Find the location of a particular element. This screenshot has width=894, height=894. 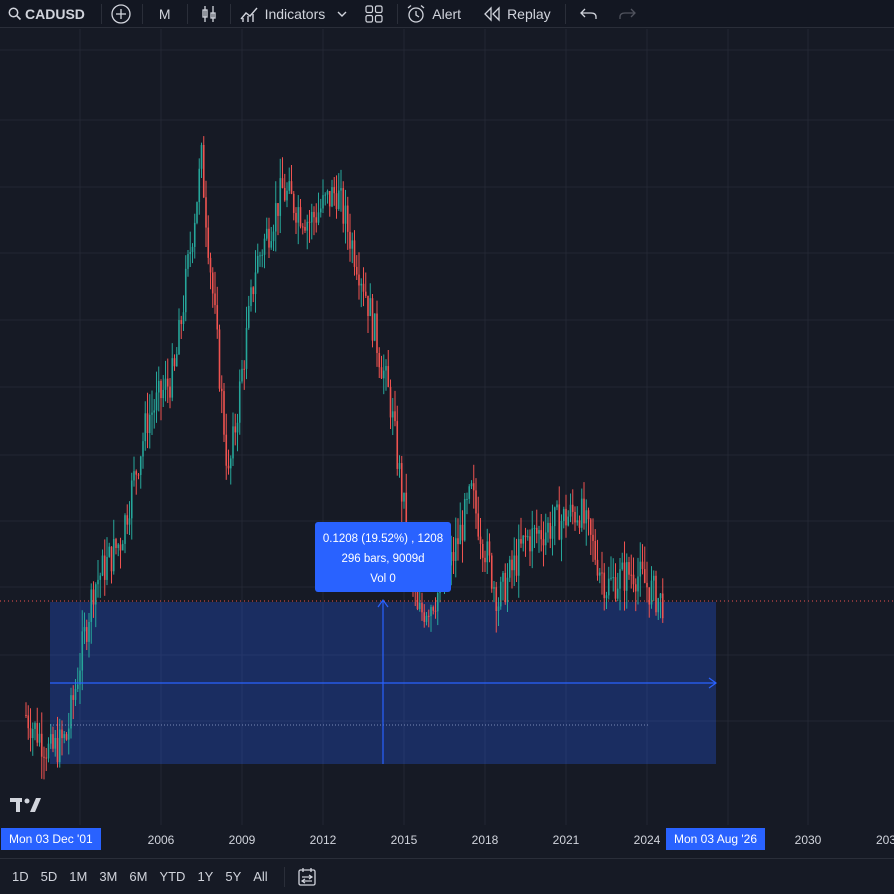

replay-button: Replay is located at coordinates (517, 14).